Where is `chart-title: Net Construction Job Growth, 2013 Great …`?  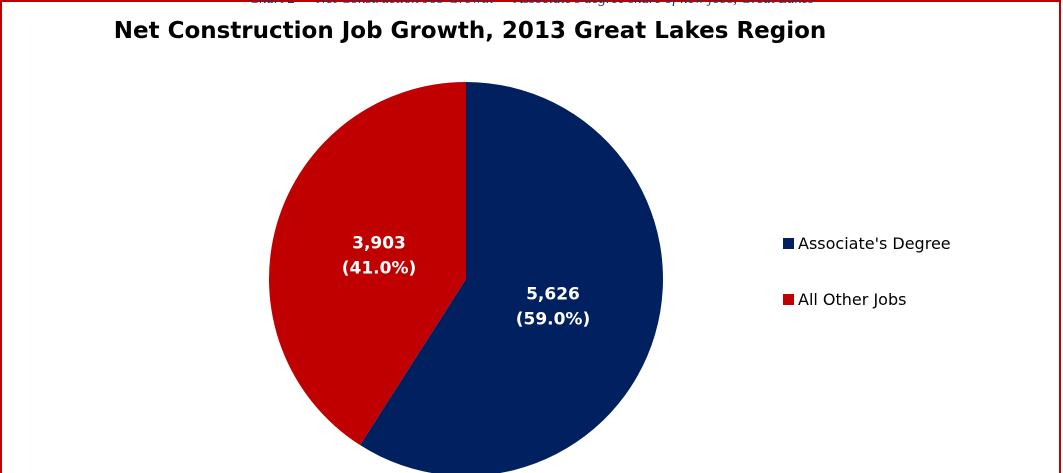 chart-title: Net Construction Job Growth, 2013 Great … is located at coordinates (470, 31).